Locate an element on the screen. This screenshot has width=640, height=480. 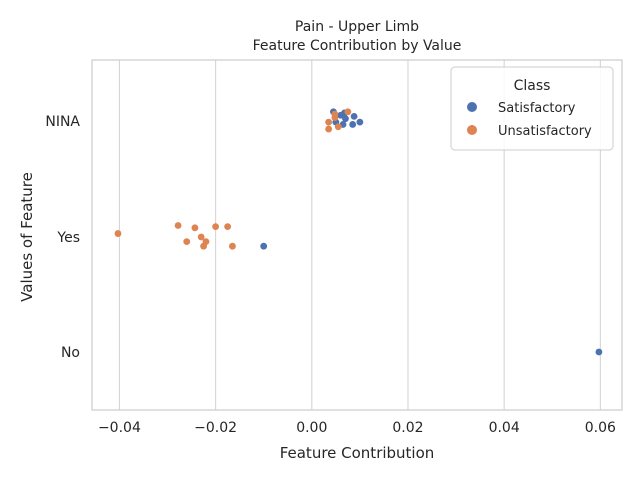
y-tick-label: Yes is located at coordinates (68, 238).